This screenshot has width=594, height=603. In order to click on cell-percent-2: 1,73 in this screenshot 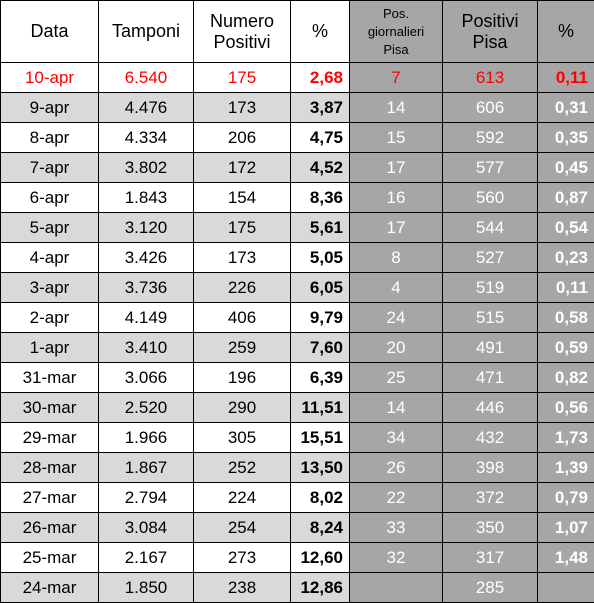, I will do `click(566, 438)`.